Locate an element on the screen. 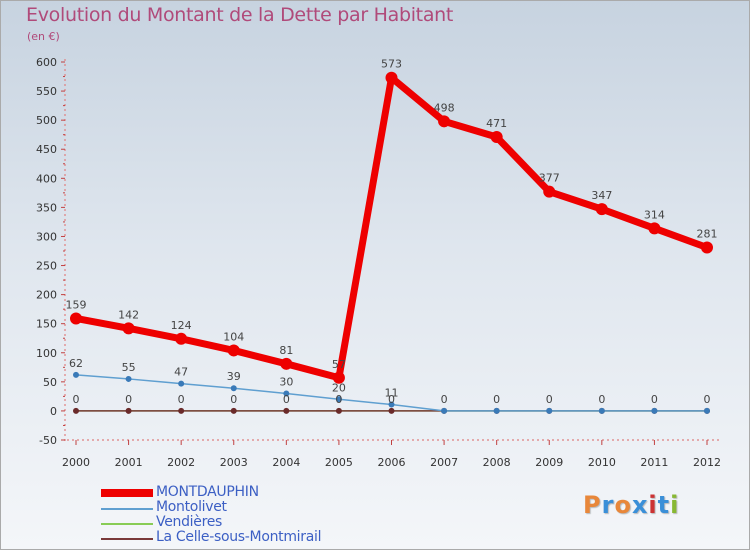 This screenshot has width=750, height=550. x-tick-label: 2008 is located at coordinates (497, 462).